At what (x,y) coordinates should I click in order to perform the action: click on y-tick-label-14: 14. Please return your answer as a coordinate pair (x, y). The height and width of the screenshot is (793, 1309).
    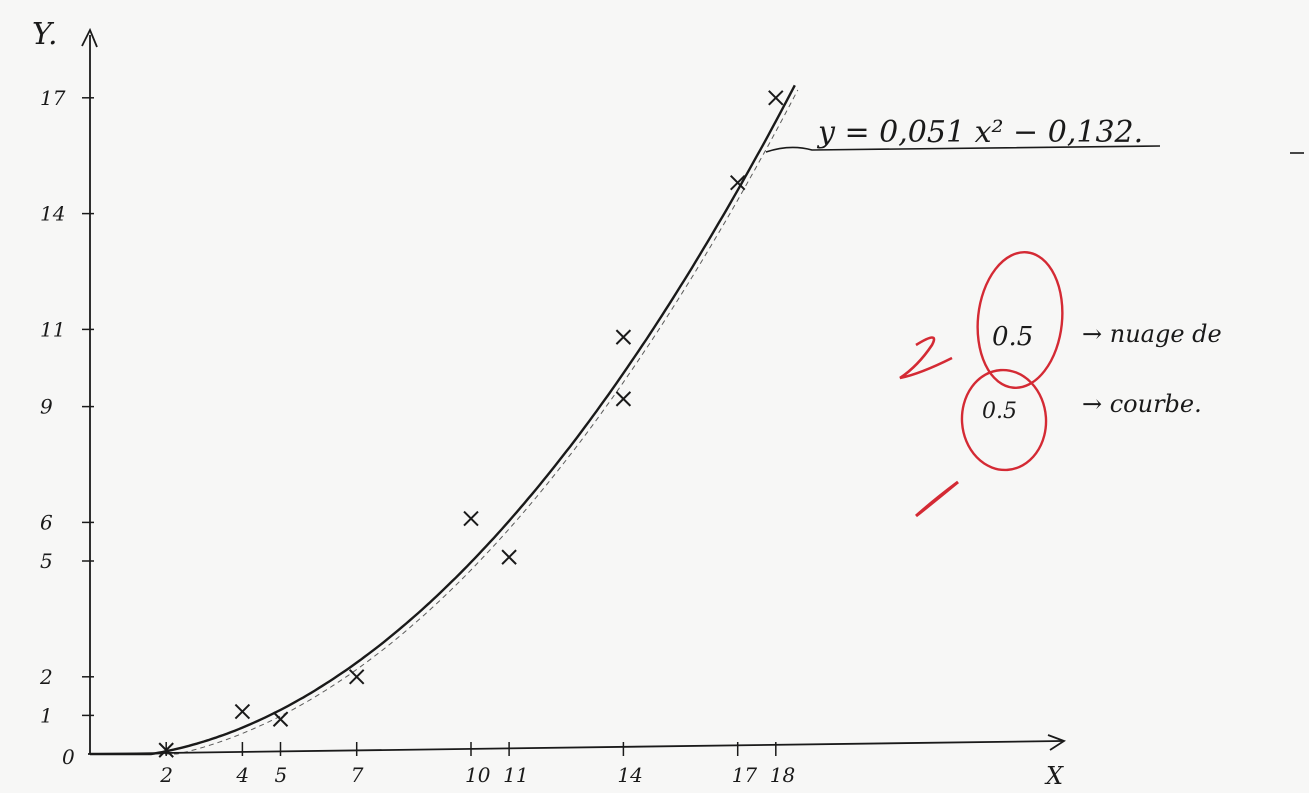
    Looking at the image, I should click on (52, 214).